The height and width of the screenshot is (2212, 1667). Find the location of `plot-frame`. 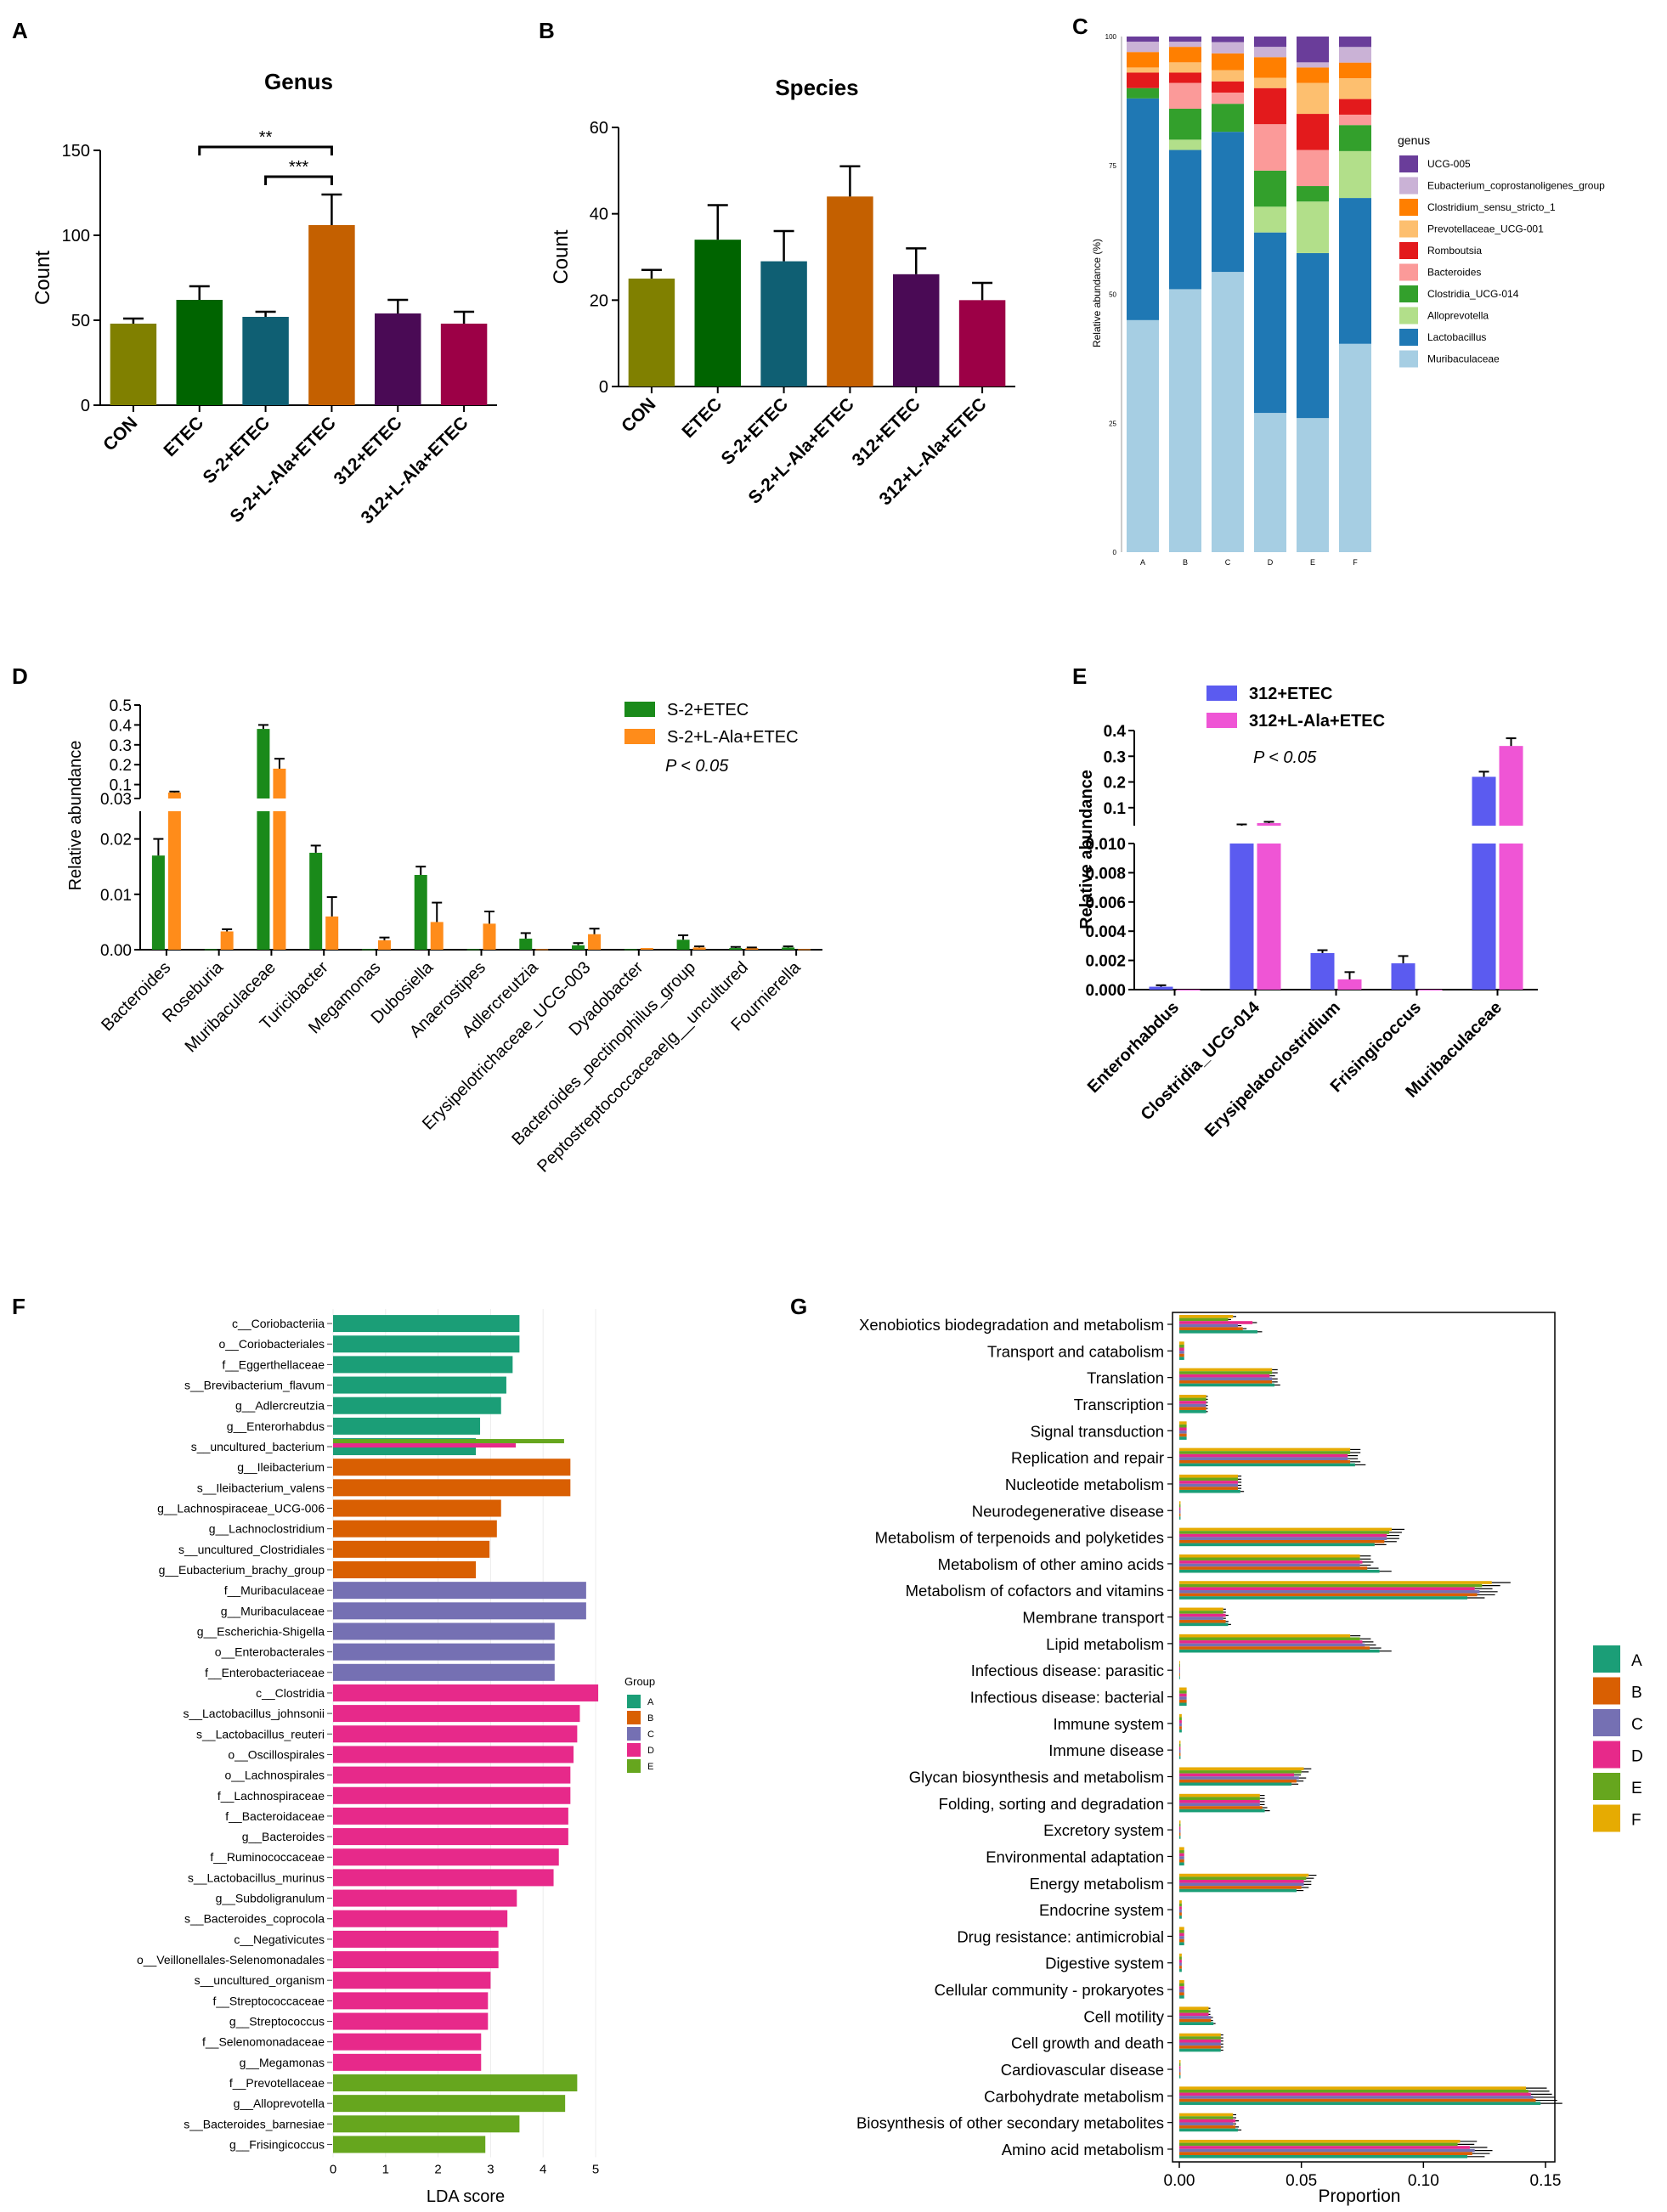

plot-frame is located at coordinates (1364, 1738).